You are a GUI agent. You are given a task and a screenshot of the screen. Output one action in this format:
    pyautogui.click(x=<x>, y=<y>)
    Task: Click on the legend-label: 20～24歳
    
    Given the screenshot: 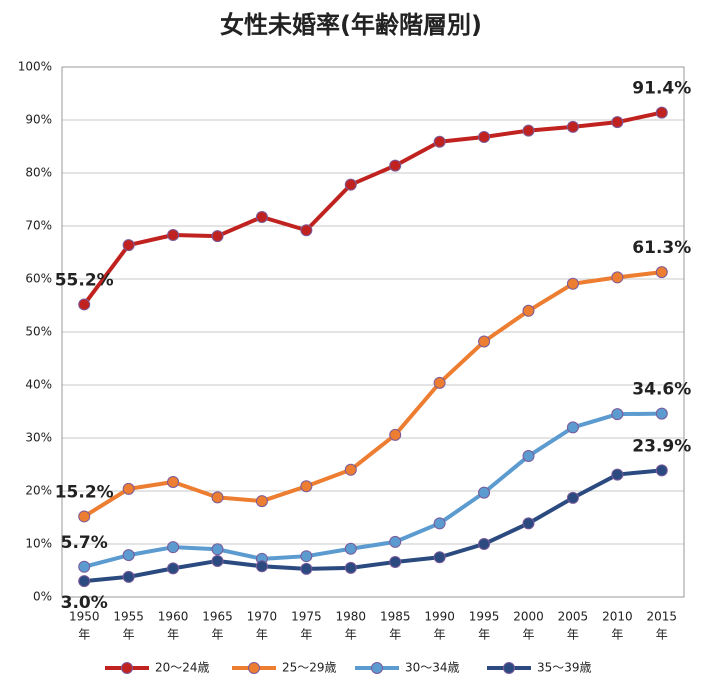 What is the action you would take?
    pyautogui.click(x=182, y=668)
    